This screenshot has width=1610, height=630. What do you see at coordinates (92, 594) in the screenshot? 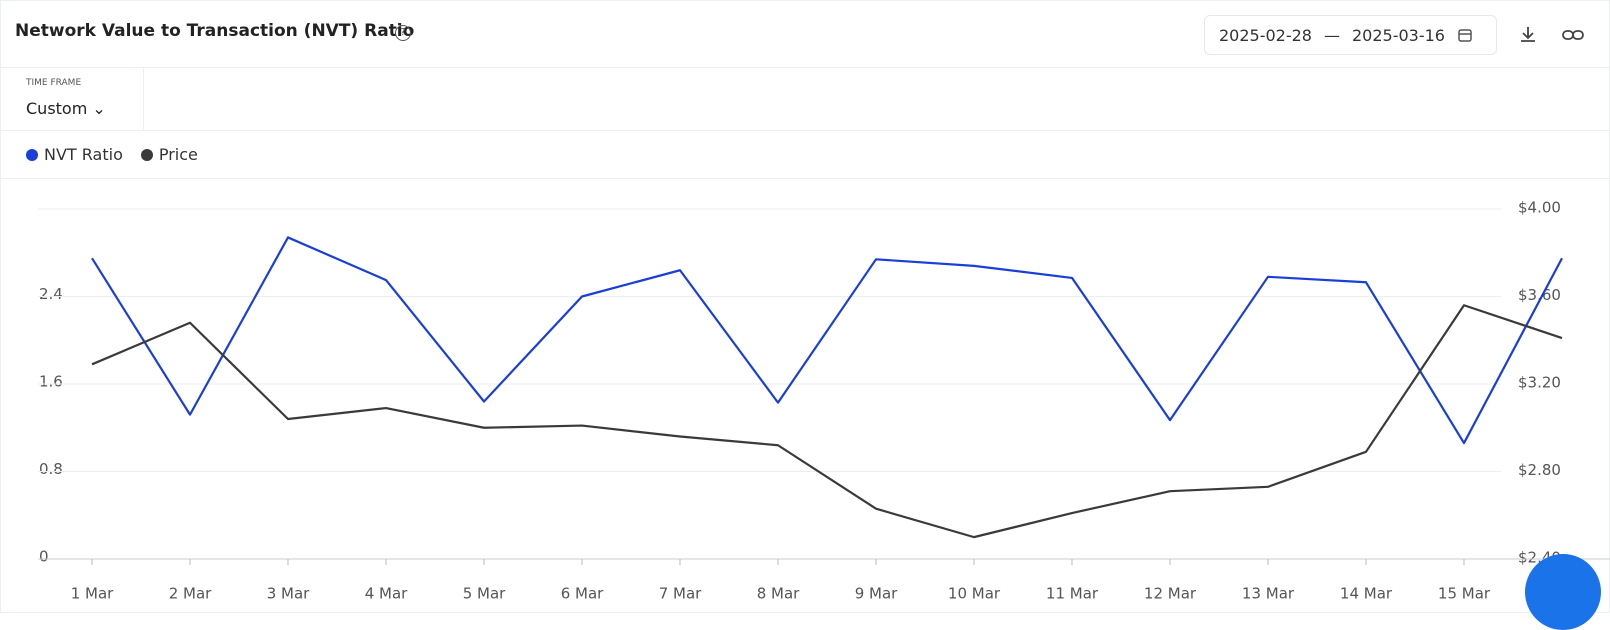
I see `x-tick-label: 1 Mar` at bounding box center [92, 594].